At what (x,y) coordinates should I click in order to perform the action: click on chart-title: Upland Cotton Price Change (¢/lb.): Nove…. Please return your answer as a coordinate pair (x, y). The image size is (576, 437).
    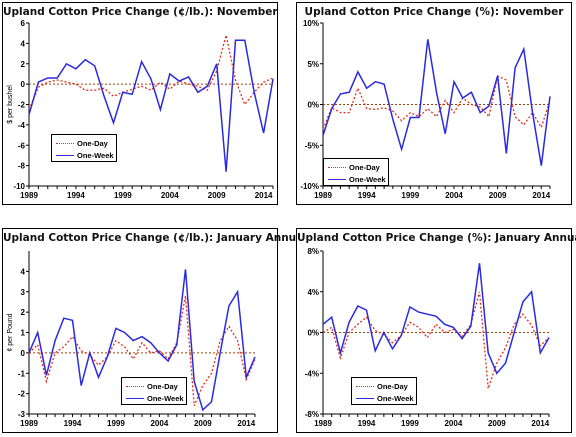
    Looking at the image, I should click on (140, 12).